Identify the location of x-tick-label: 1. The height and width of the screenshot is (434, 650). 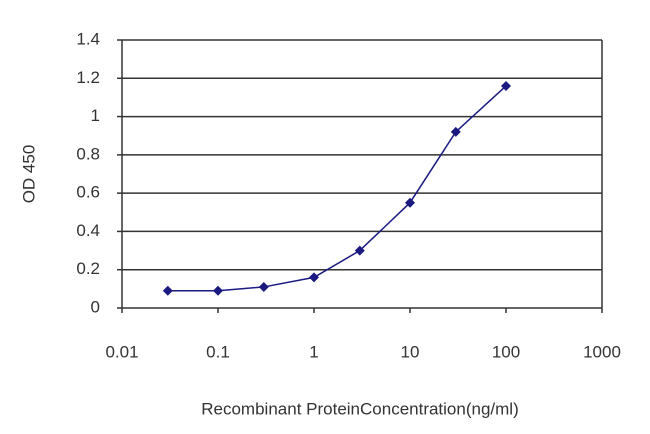
(313, 351).